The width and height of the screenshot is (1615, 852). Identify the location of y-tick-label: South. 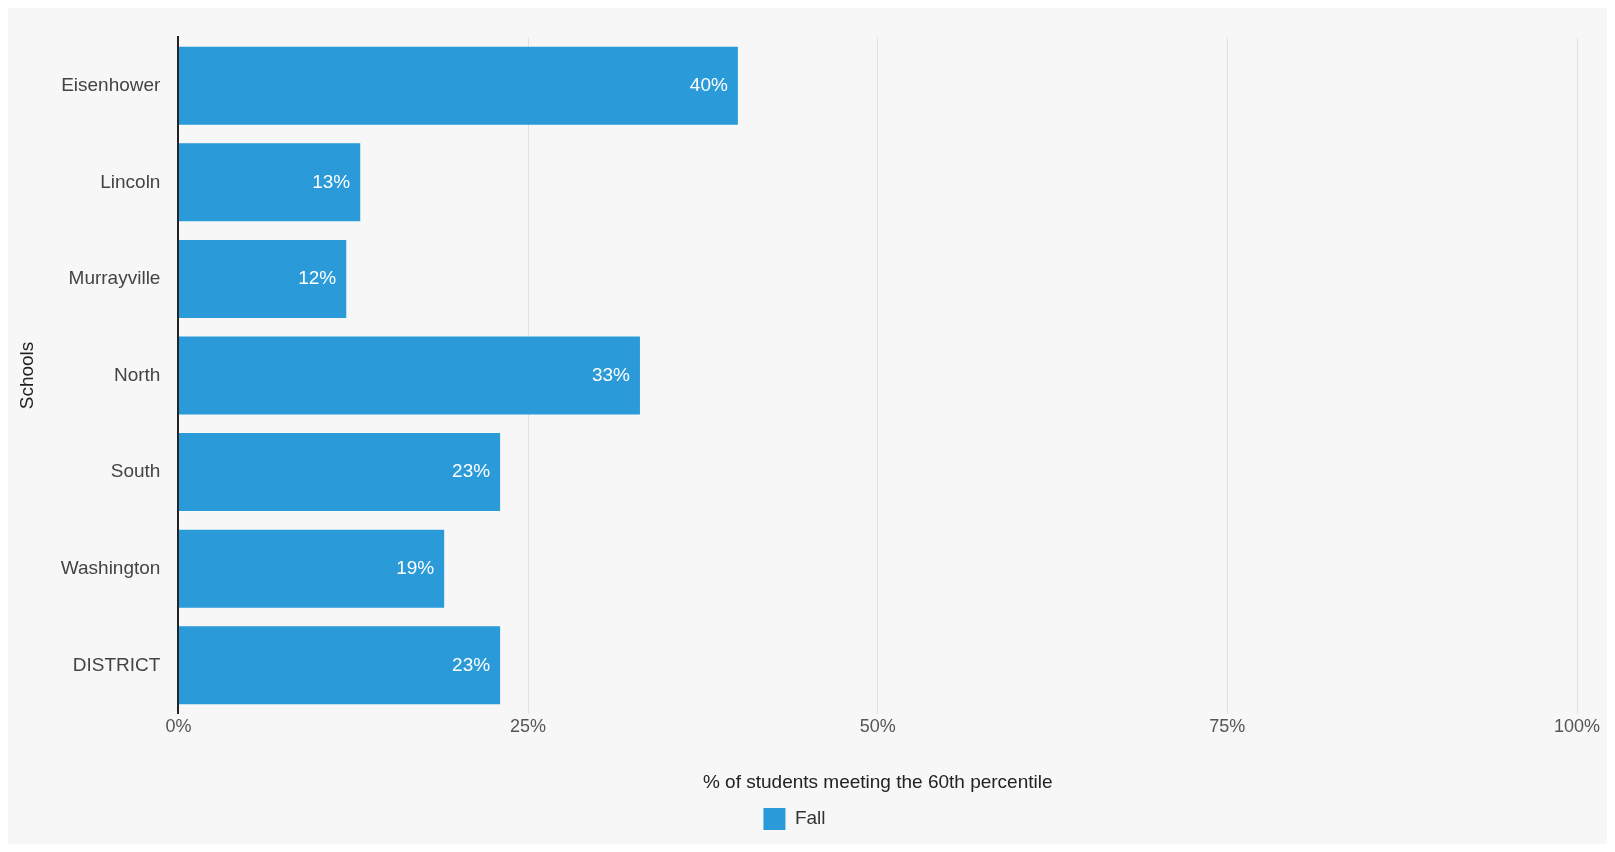
(135, 471).